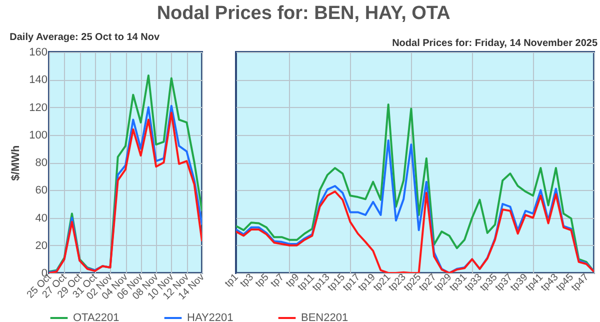  I want to click on y-tick-label: 40, so click(41, 218).